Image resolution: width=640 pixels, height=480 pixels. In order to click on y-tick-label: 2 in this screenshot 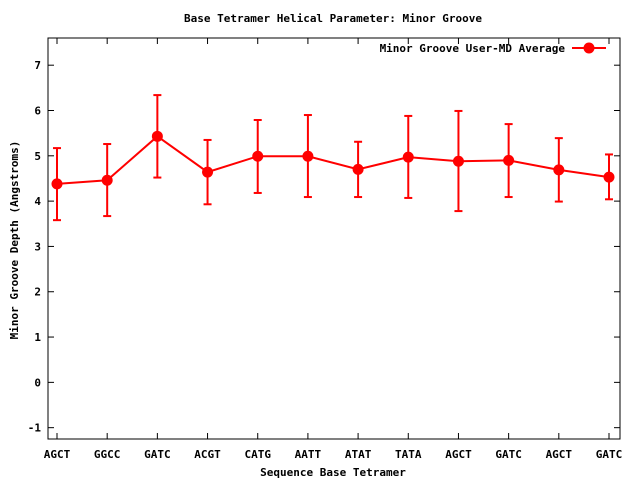, I will do `click(37, 292)`.